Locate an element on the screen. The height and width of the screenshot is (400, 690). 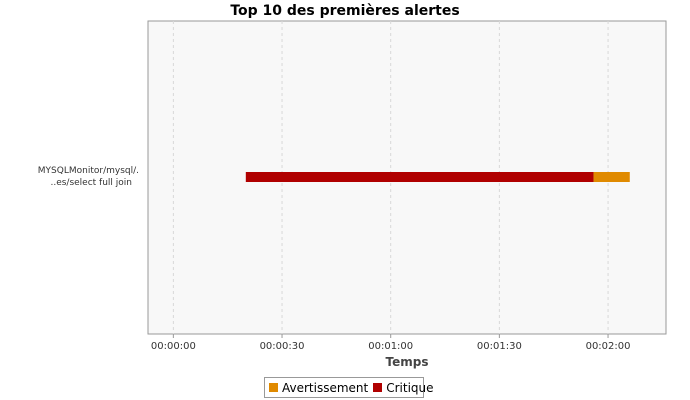
x-tick-label: 00:01:00 is located at coordinates (390, 346).